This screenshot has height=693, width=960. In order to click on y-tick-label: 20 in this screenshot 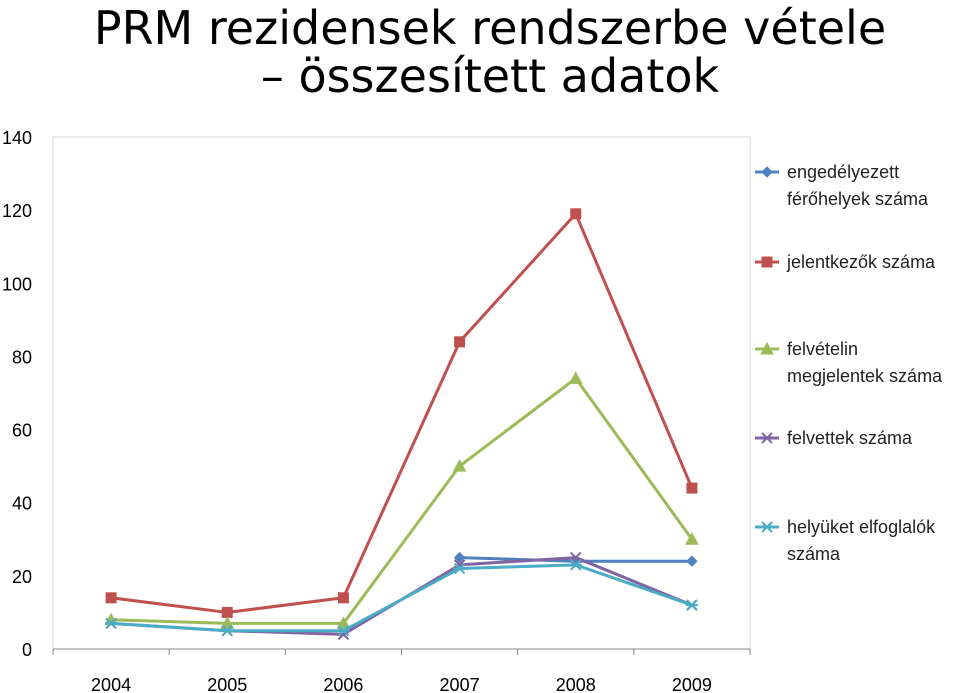, I will do `click(22, 577)`.